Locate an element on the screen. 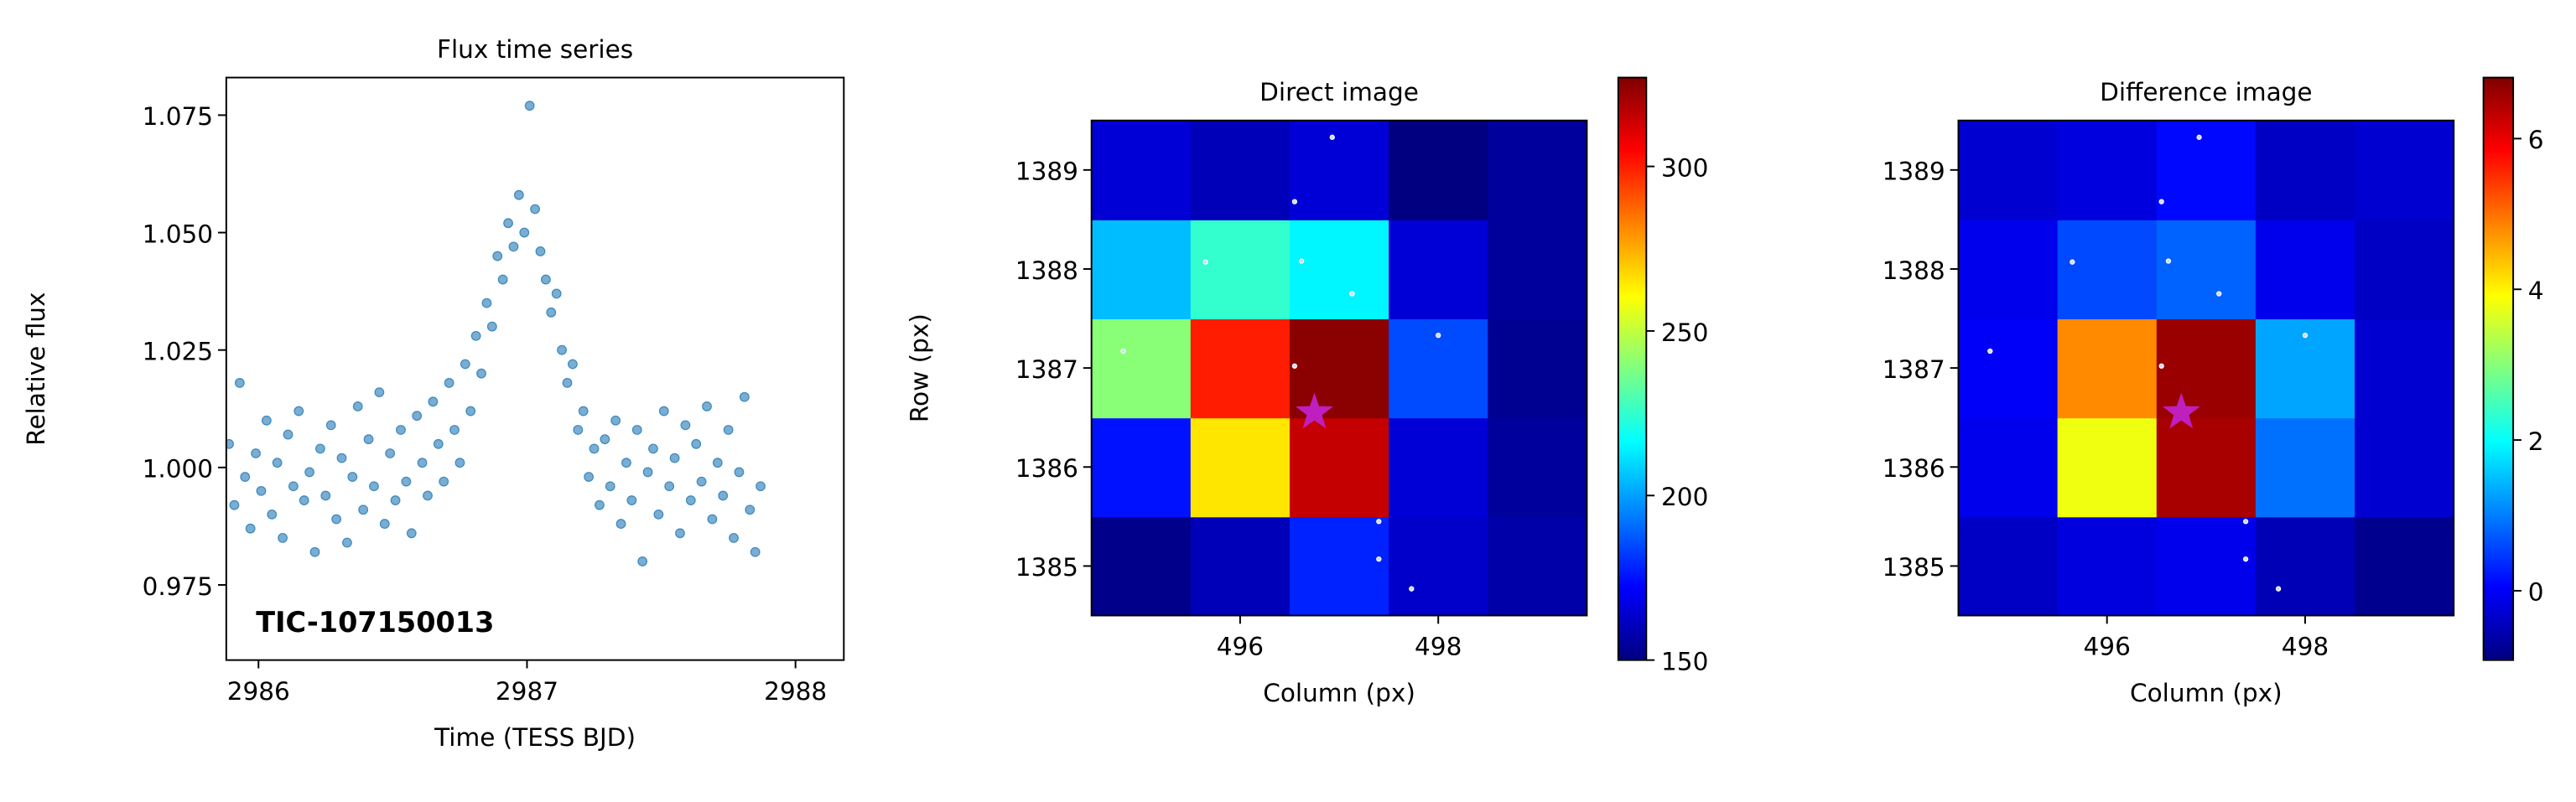 The image size is (2576, 802). x-axis-label: Time (TESS BJD) is located at coordinates (535, 737).